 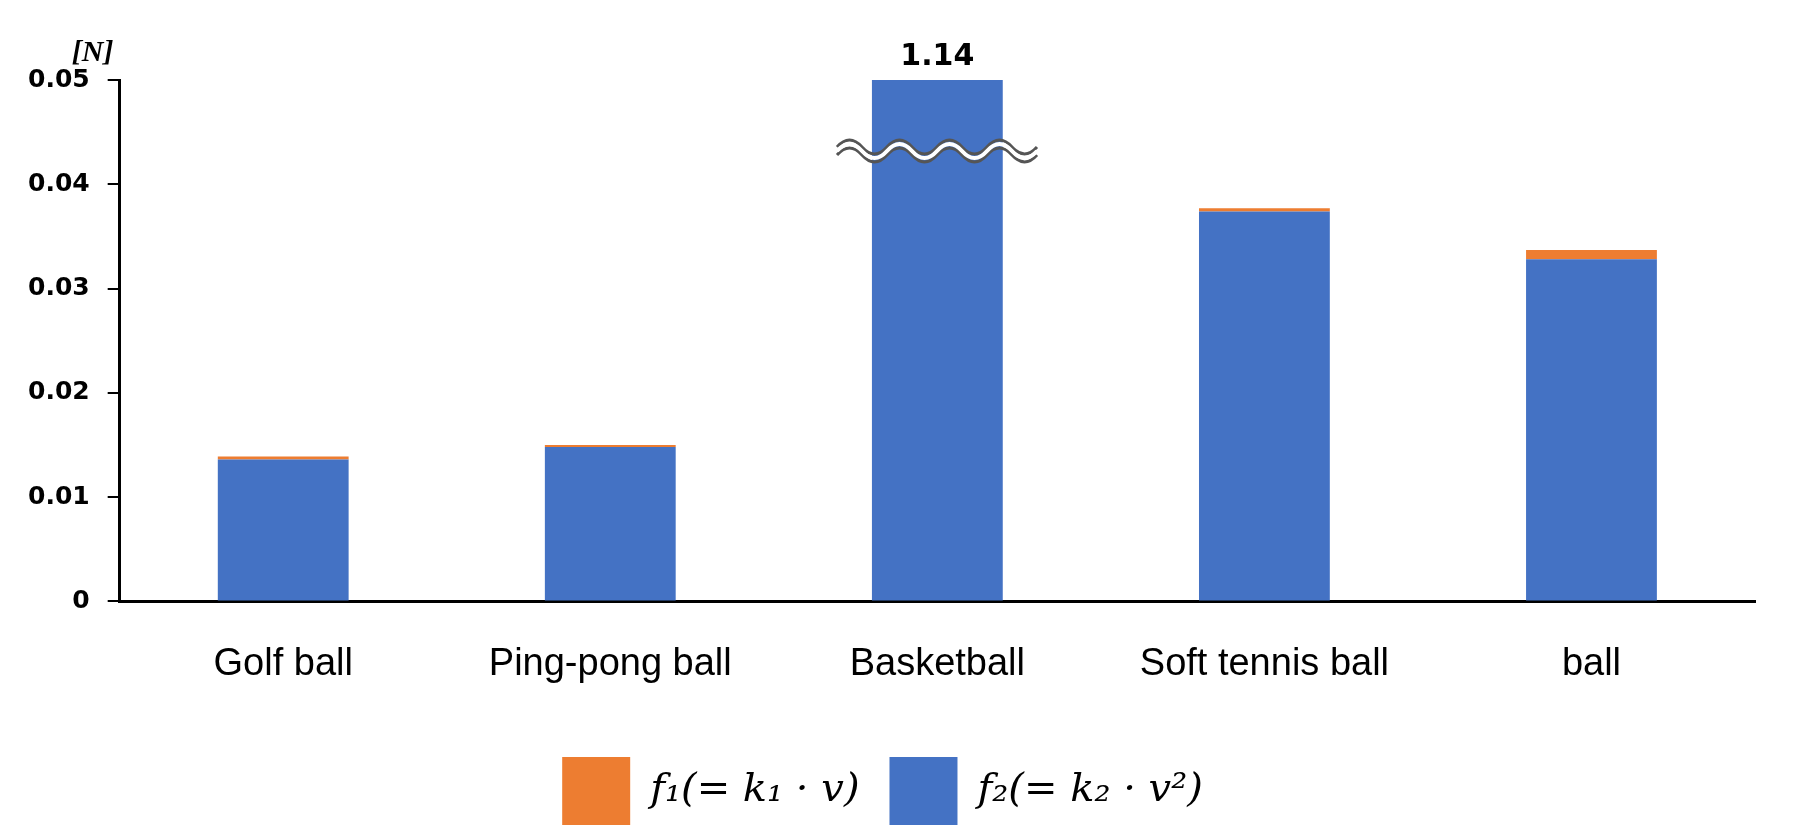 I want to click on x-tick-label: ball, so click(x=1591, y=661).